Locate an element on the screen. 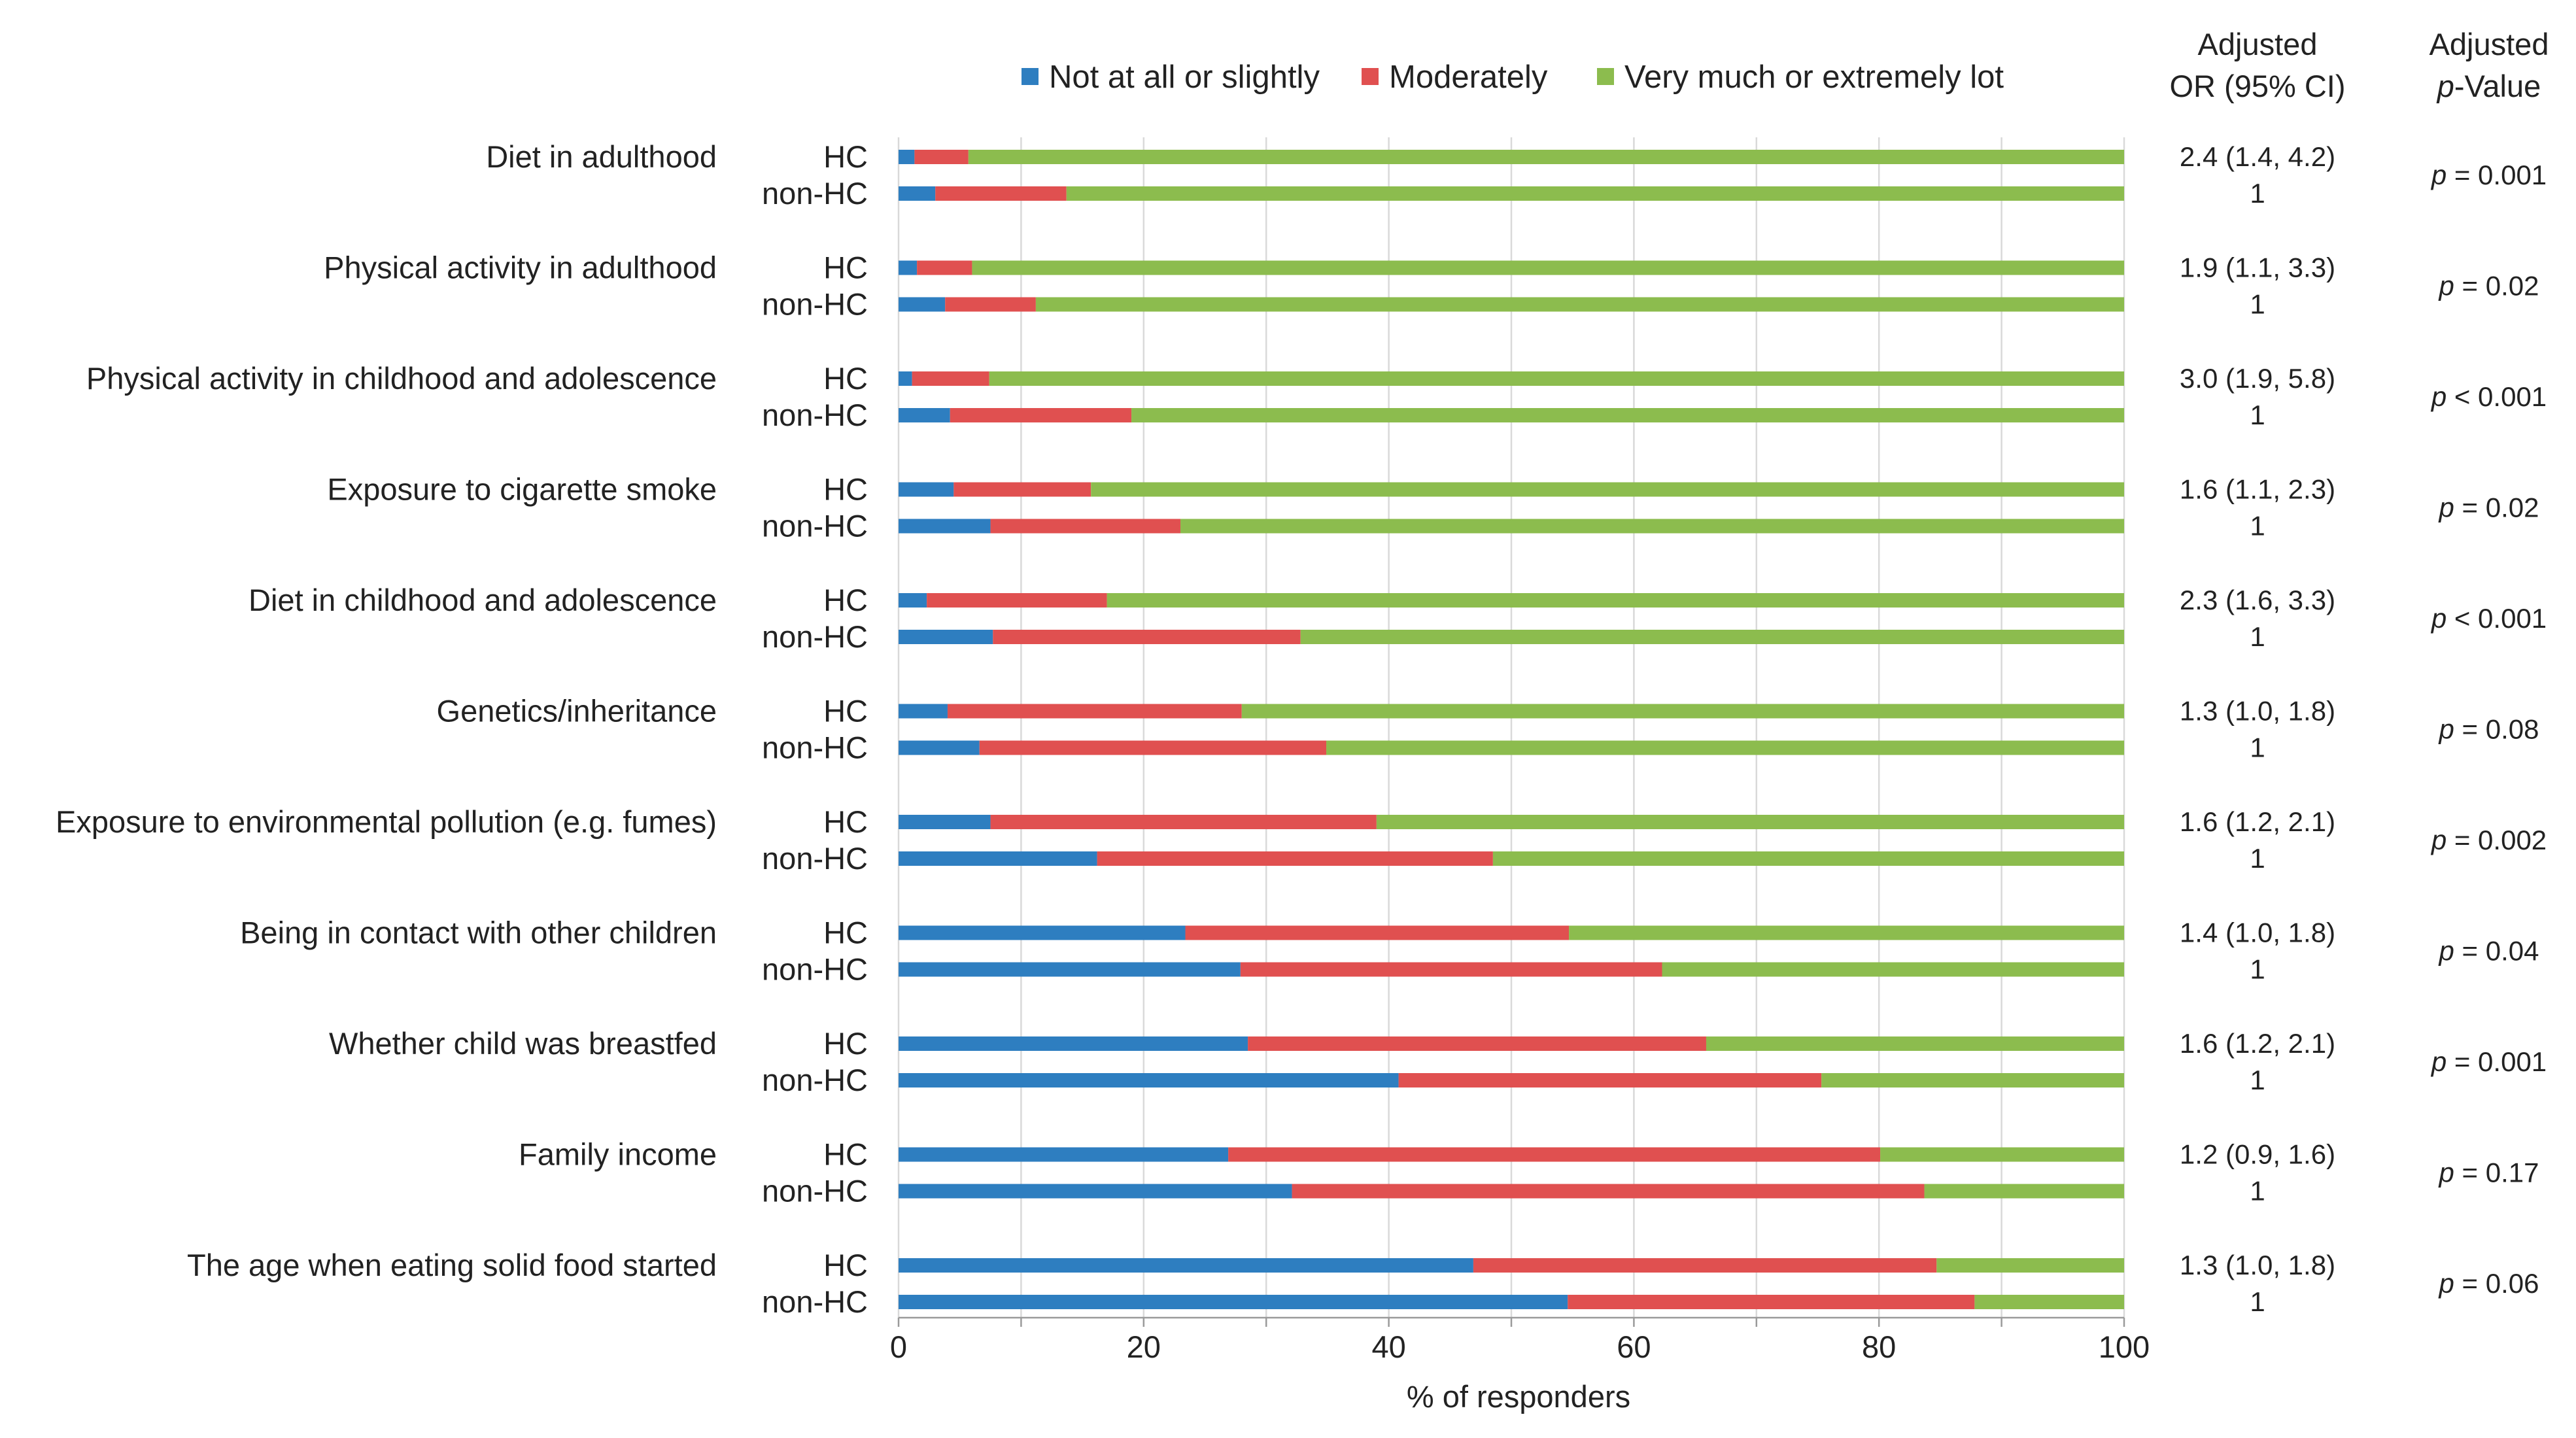  p-value-number-9: = 0.001 is located at coordinates (2497, 1061).